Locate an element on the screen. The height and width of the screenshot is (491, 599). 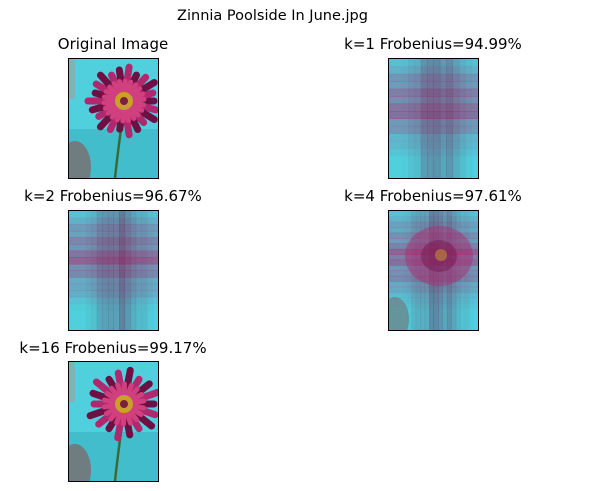
panel-image-k2 is located at coordinates (113, 270).